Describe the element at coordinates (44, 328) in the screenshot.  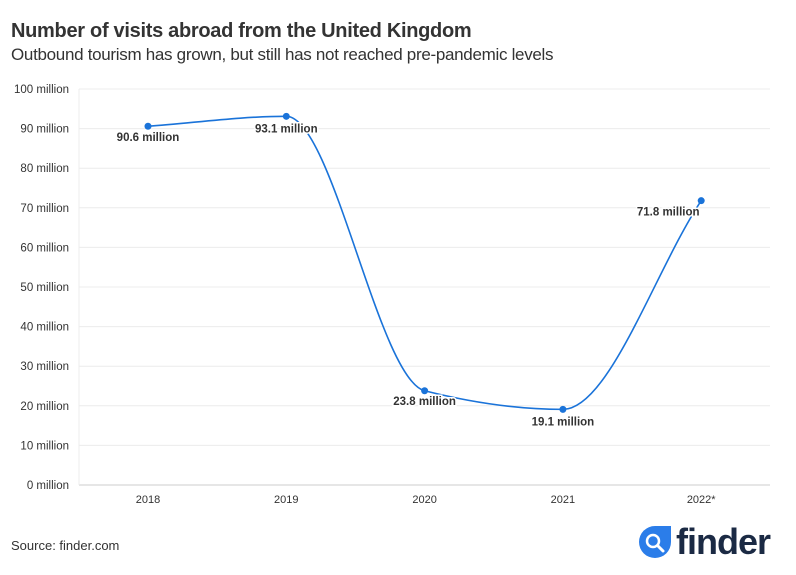
I see `y-tick-label: 40 million` at that location.